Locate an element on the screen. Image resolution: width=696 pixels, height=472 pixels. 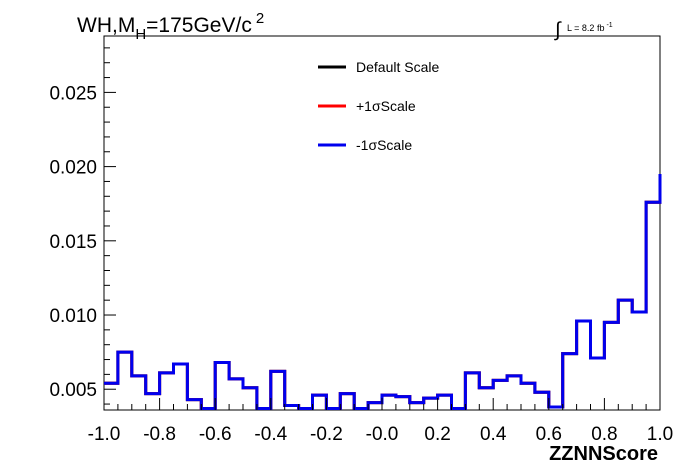
luminosity-text: L = 8.2 fb is located at coordinates (585, 28).